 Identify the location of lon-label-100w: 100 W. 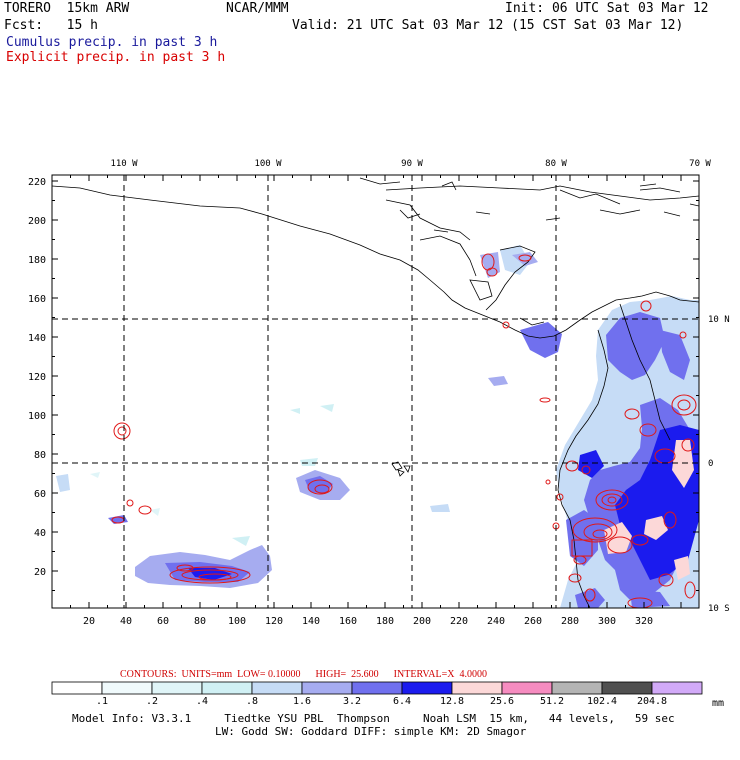
(268, 164).